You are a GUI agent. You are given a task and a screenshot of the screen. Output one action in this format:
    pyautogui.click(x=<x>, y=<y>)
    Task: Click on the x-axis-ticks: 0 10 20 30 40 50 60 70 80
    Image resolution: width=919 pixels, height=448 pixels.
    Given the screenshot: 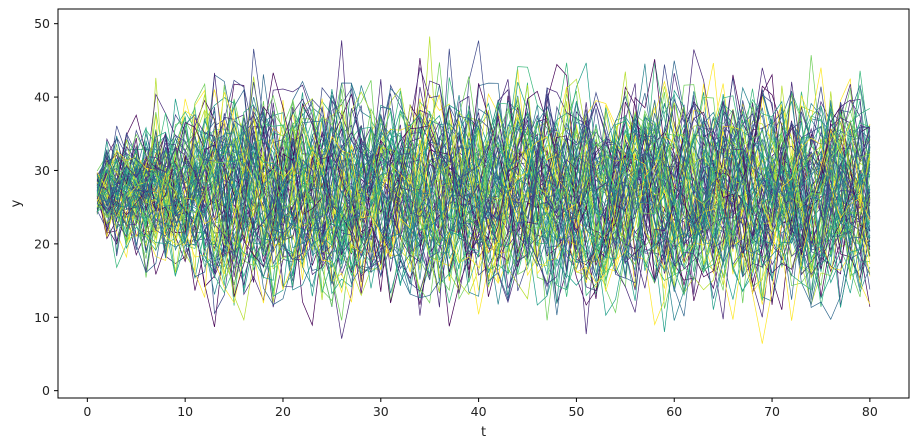 What is the action you would take?
    pyautogui.click(x=480, y=408)
    